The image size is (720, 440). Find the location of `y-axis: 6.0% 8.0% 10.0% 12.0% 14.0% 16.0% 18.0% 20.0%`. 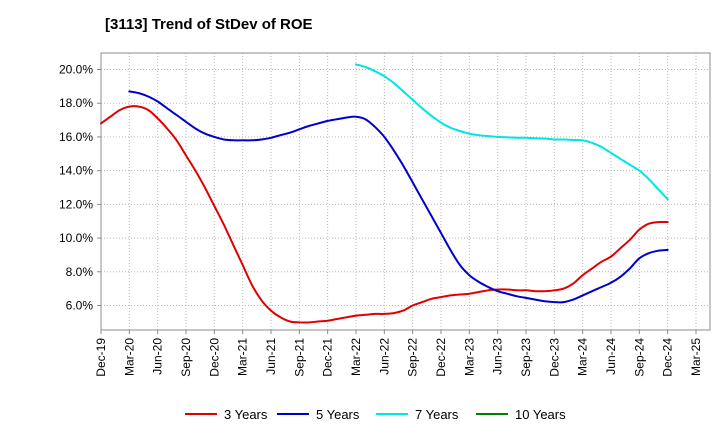

y-axis: 6.0% 8.0% 10.0% 12.0% 14.0% 16.0% 18.0% 20.0% is located at coordinates (80, 188).